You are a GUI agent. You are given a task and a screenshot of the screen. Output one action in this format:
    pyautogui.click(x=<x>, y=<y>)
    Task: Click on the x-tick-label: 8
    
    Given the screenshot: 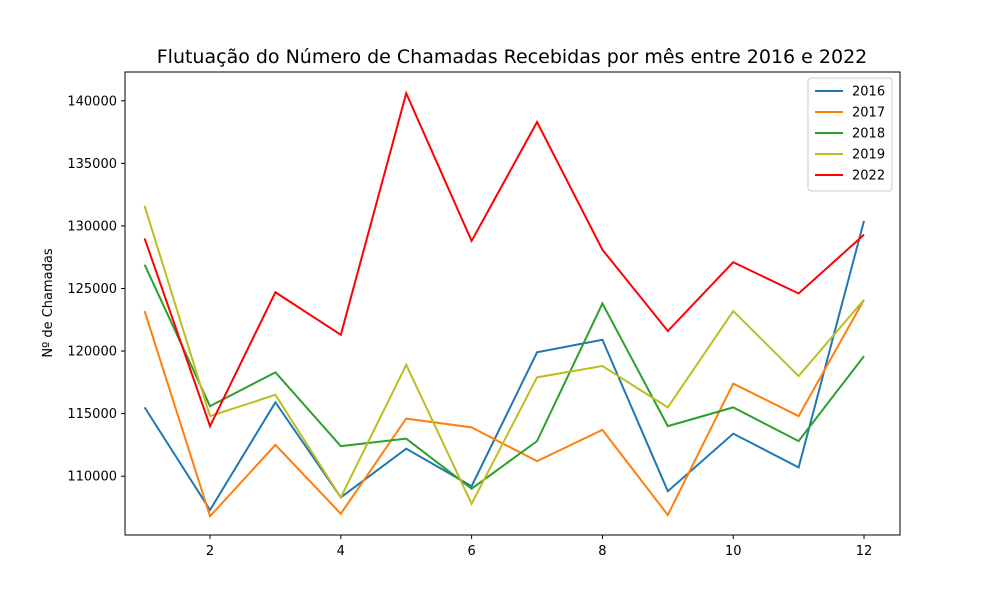 What is the action you would take?
    pyautogui.click(x=602, y=551)
    